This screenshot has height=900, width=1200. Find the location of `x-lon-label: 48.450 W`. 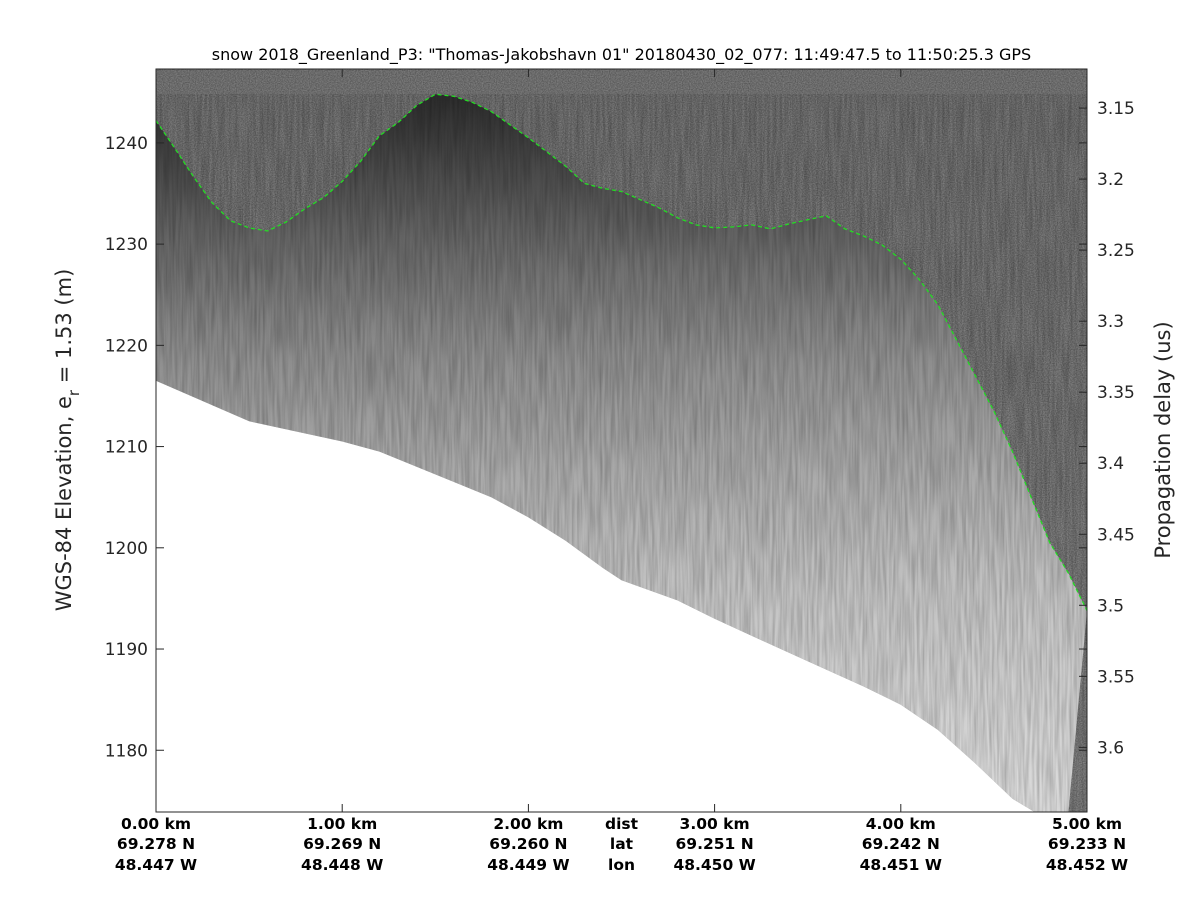

x-lon-label: 48.450 W is located at coordinates (714, 865).